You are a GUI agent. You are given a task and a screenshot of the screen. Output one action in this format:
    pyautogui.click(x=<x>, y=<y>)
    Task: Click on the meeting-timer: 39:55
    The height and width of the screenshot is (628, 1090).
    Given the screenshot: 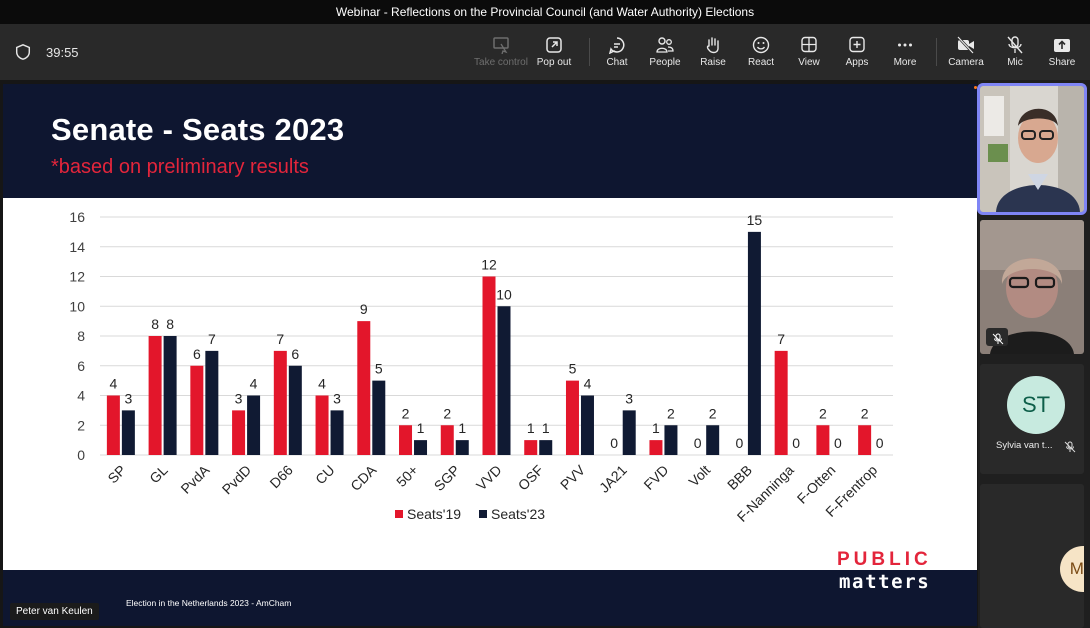 What is the action you would take?
    pyautogui.click(x=62, y=52)
    